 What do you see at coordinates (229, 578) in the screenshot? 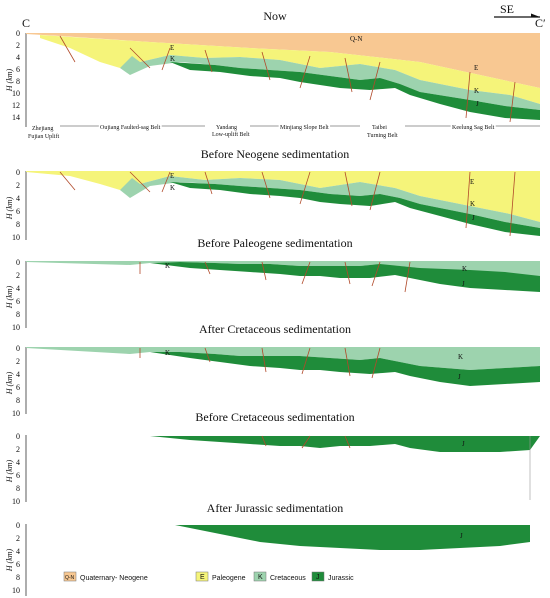
I see `legend-label: Paleogene` at bounding box center [229, 578].